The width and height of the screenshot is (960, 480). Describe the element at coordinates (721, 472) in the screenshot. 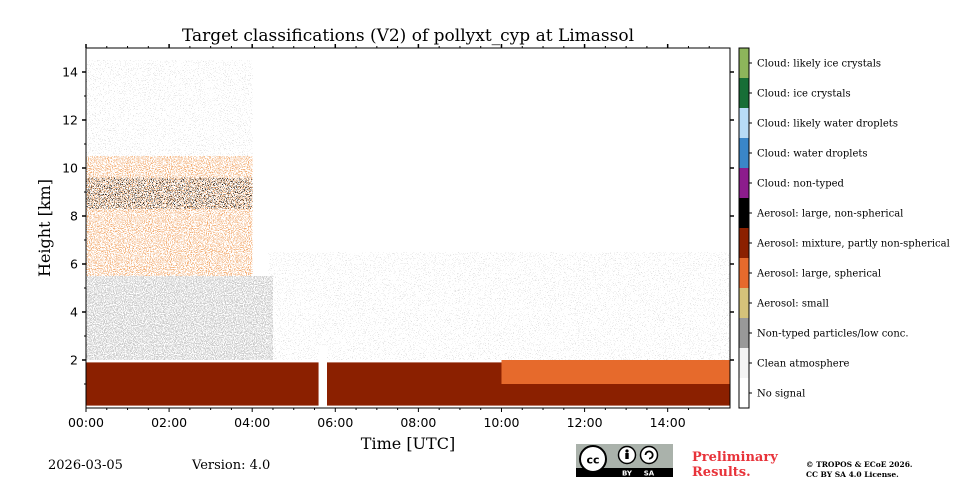

I see `preliminary-line-2: Results.` at that location.